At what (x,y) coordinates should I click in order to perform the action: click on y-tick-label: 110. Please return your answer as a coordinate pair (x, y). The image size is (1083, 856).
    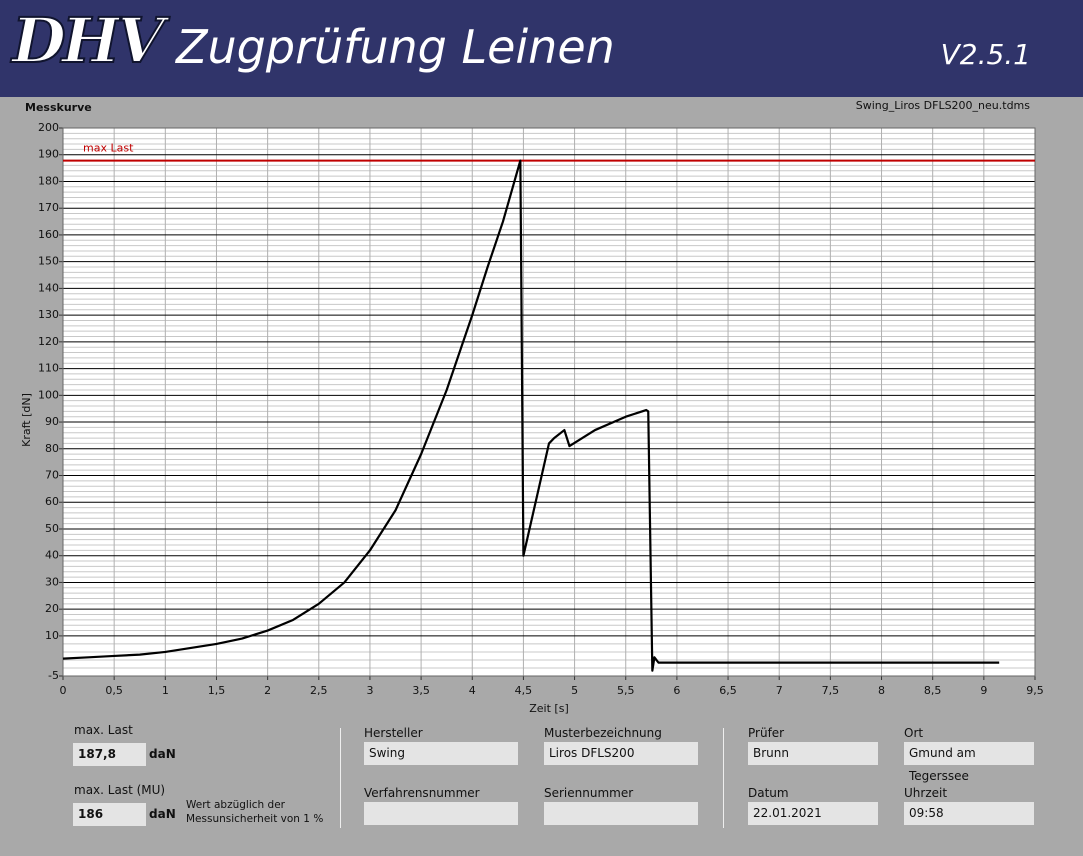
    Looking at the image, I should click on (48, 368).